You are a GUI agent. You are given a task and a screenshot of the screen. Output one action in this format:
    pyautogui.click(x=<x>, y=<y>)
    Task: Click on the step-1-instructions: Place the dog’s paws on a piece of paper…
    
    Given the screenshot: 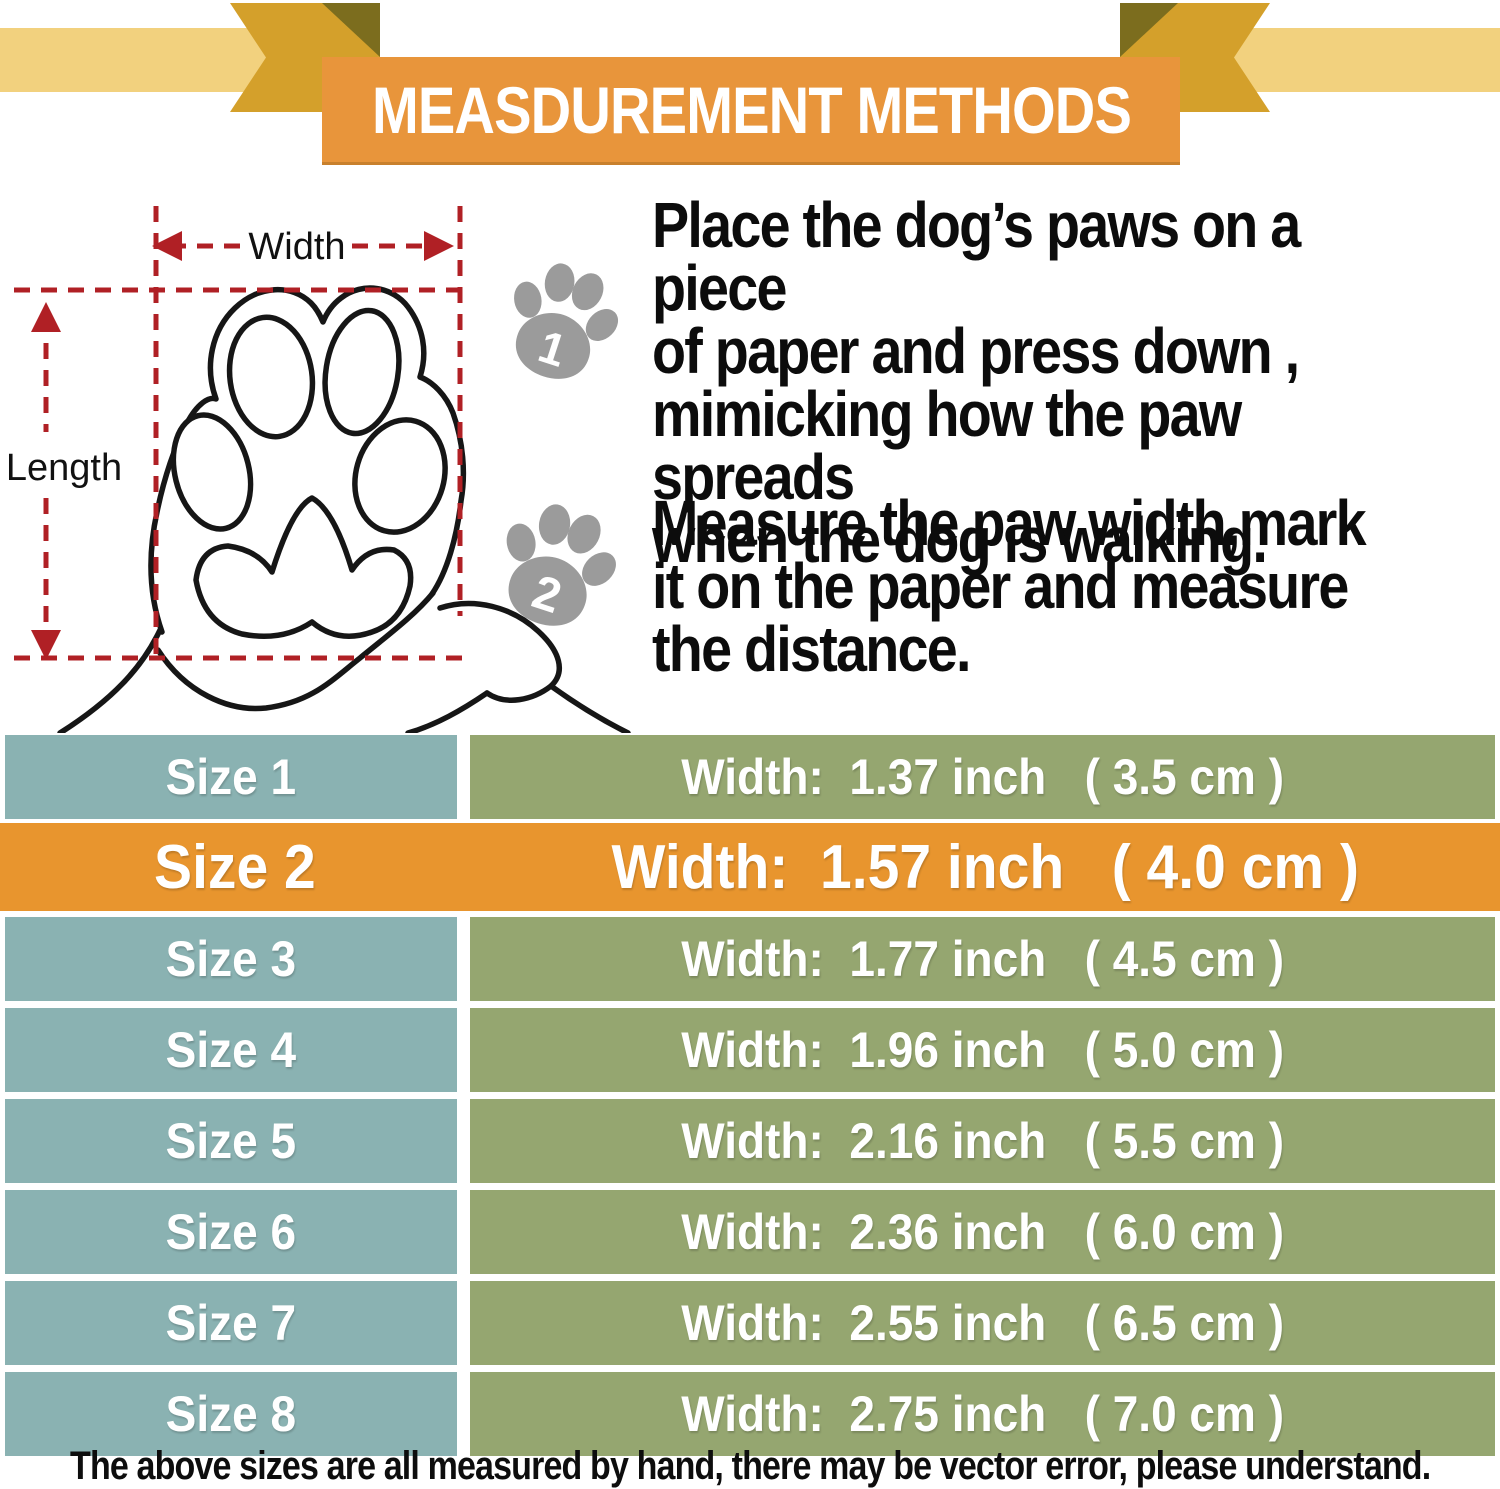 What is the action you would take?
    pyautogui.click(x=976, y=382)
    